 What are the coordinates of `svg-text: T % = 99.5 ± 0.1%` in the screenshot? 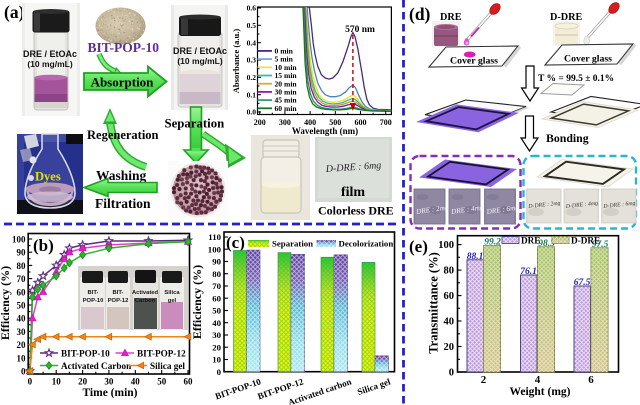 It's located at (576, 79).